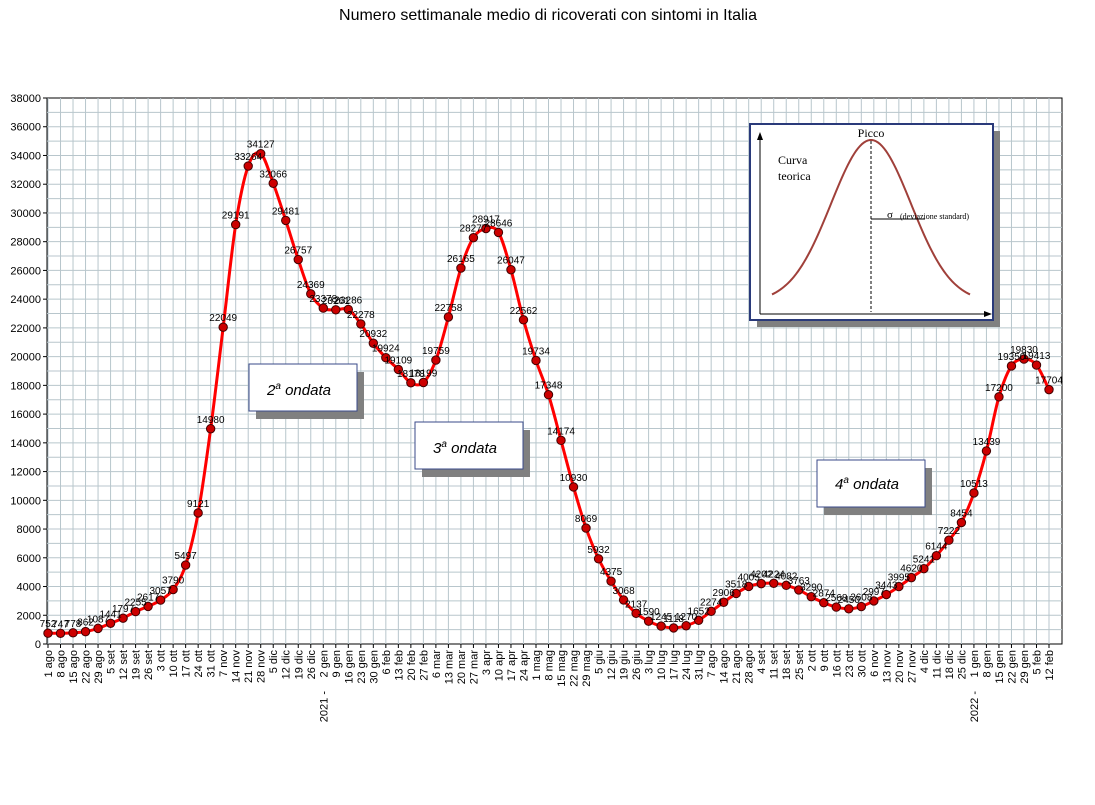  Describe the element at coordinates (112, 662) in the screenshot. I see `x-tick-label: 5 set` at that location.